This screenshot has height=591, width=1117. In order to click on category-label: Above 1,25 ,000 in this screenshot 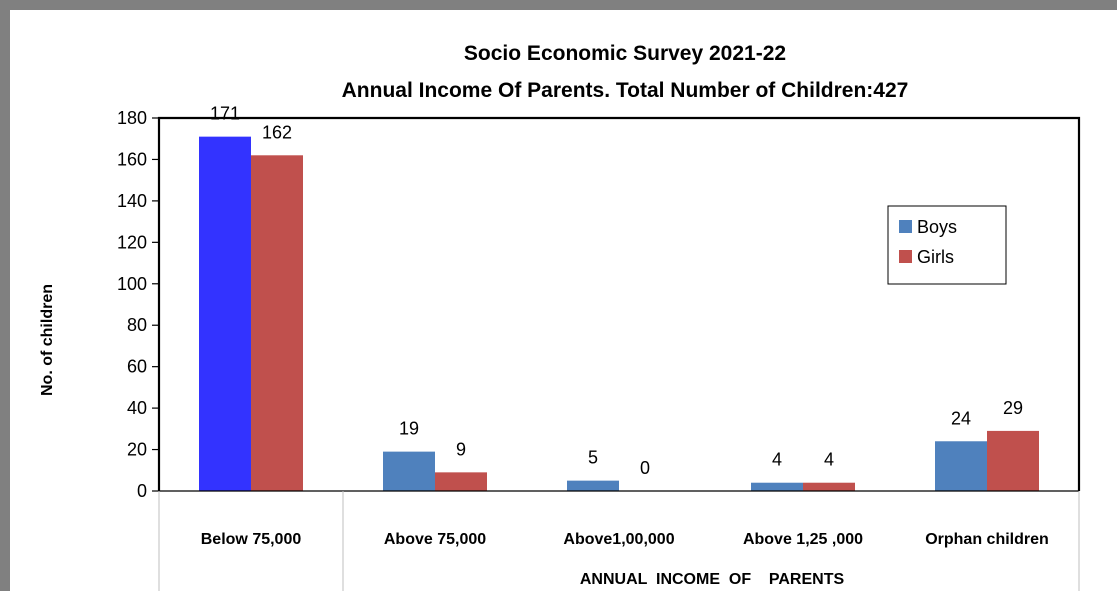, I will do `click(803, 539)`.